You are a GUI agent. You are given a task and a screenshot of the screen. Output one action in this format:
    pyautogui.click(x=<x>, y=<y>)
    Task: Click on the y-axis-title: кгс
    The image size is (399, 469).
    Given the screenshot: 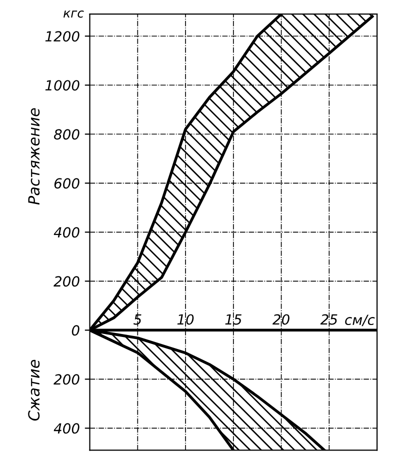 What is the action you would take?
    pyautogui.click(x=74, y=14)
    